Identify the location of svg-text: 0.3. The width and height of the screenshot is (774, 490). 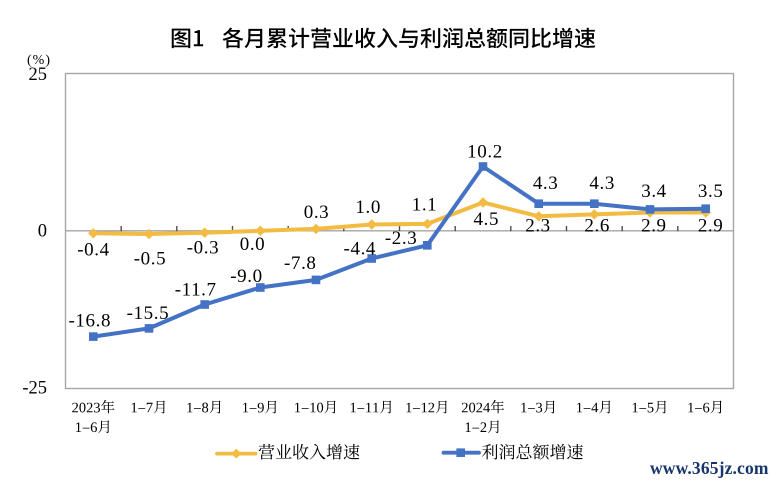
(317, 212).